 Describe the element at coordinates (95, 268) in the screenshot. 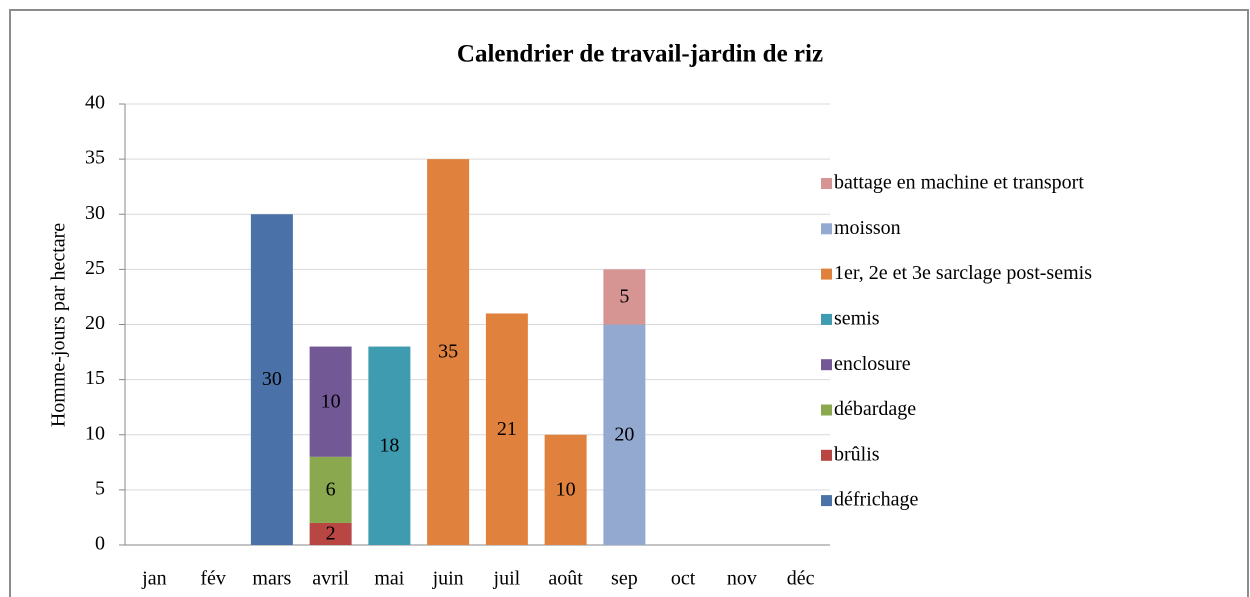

I see `y-tick-label: 25` at that location.